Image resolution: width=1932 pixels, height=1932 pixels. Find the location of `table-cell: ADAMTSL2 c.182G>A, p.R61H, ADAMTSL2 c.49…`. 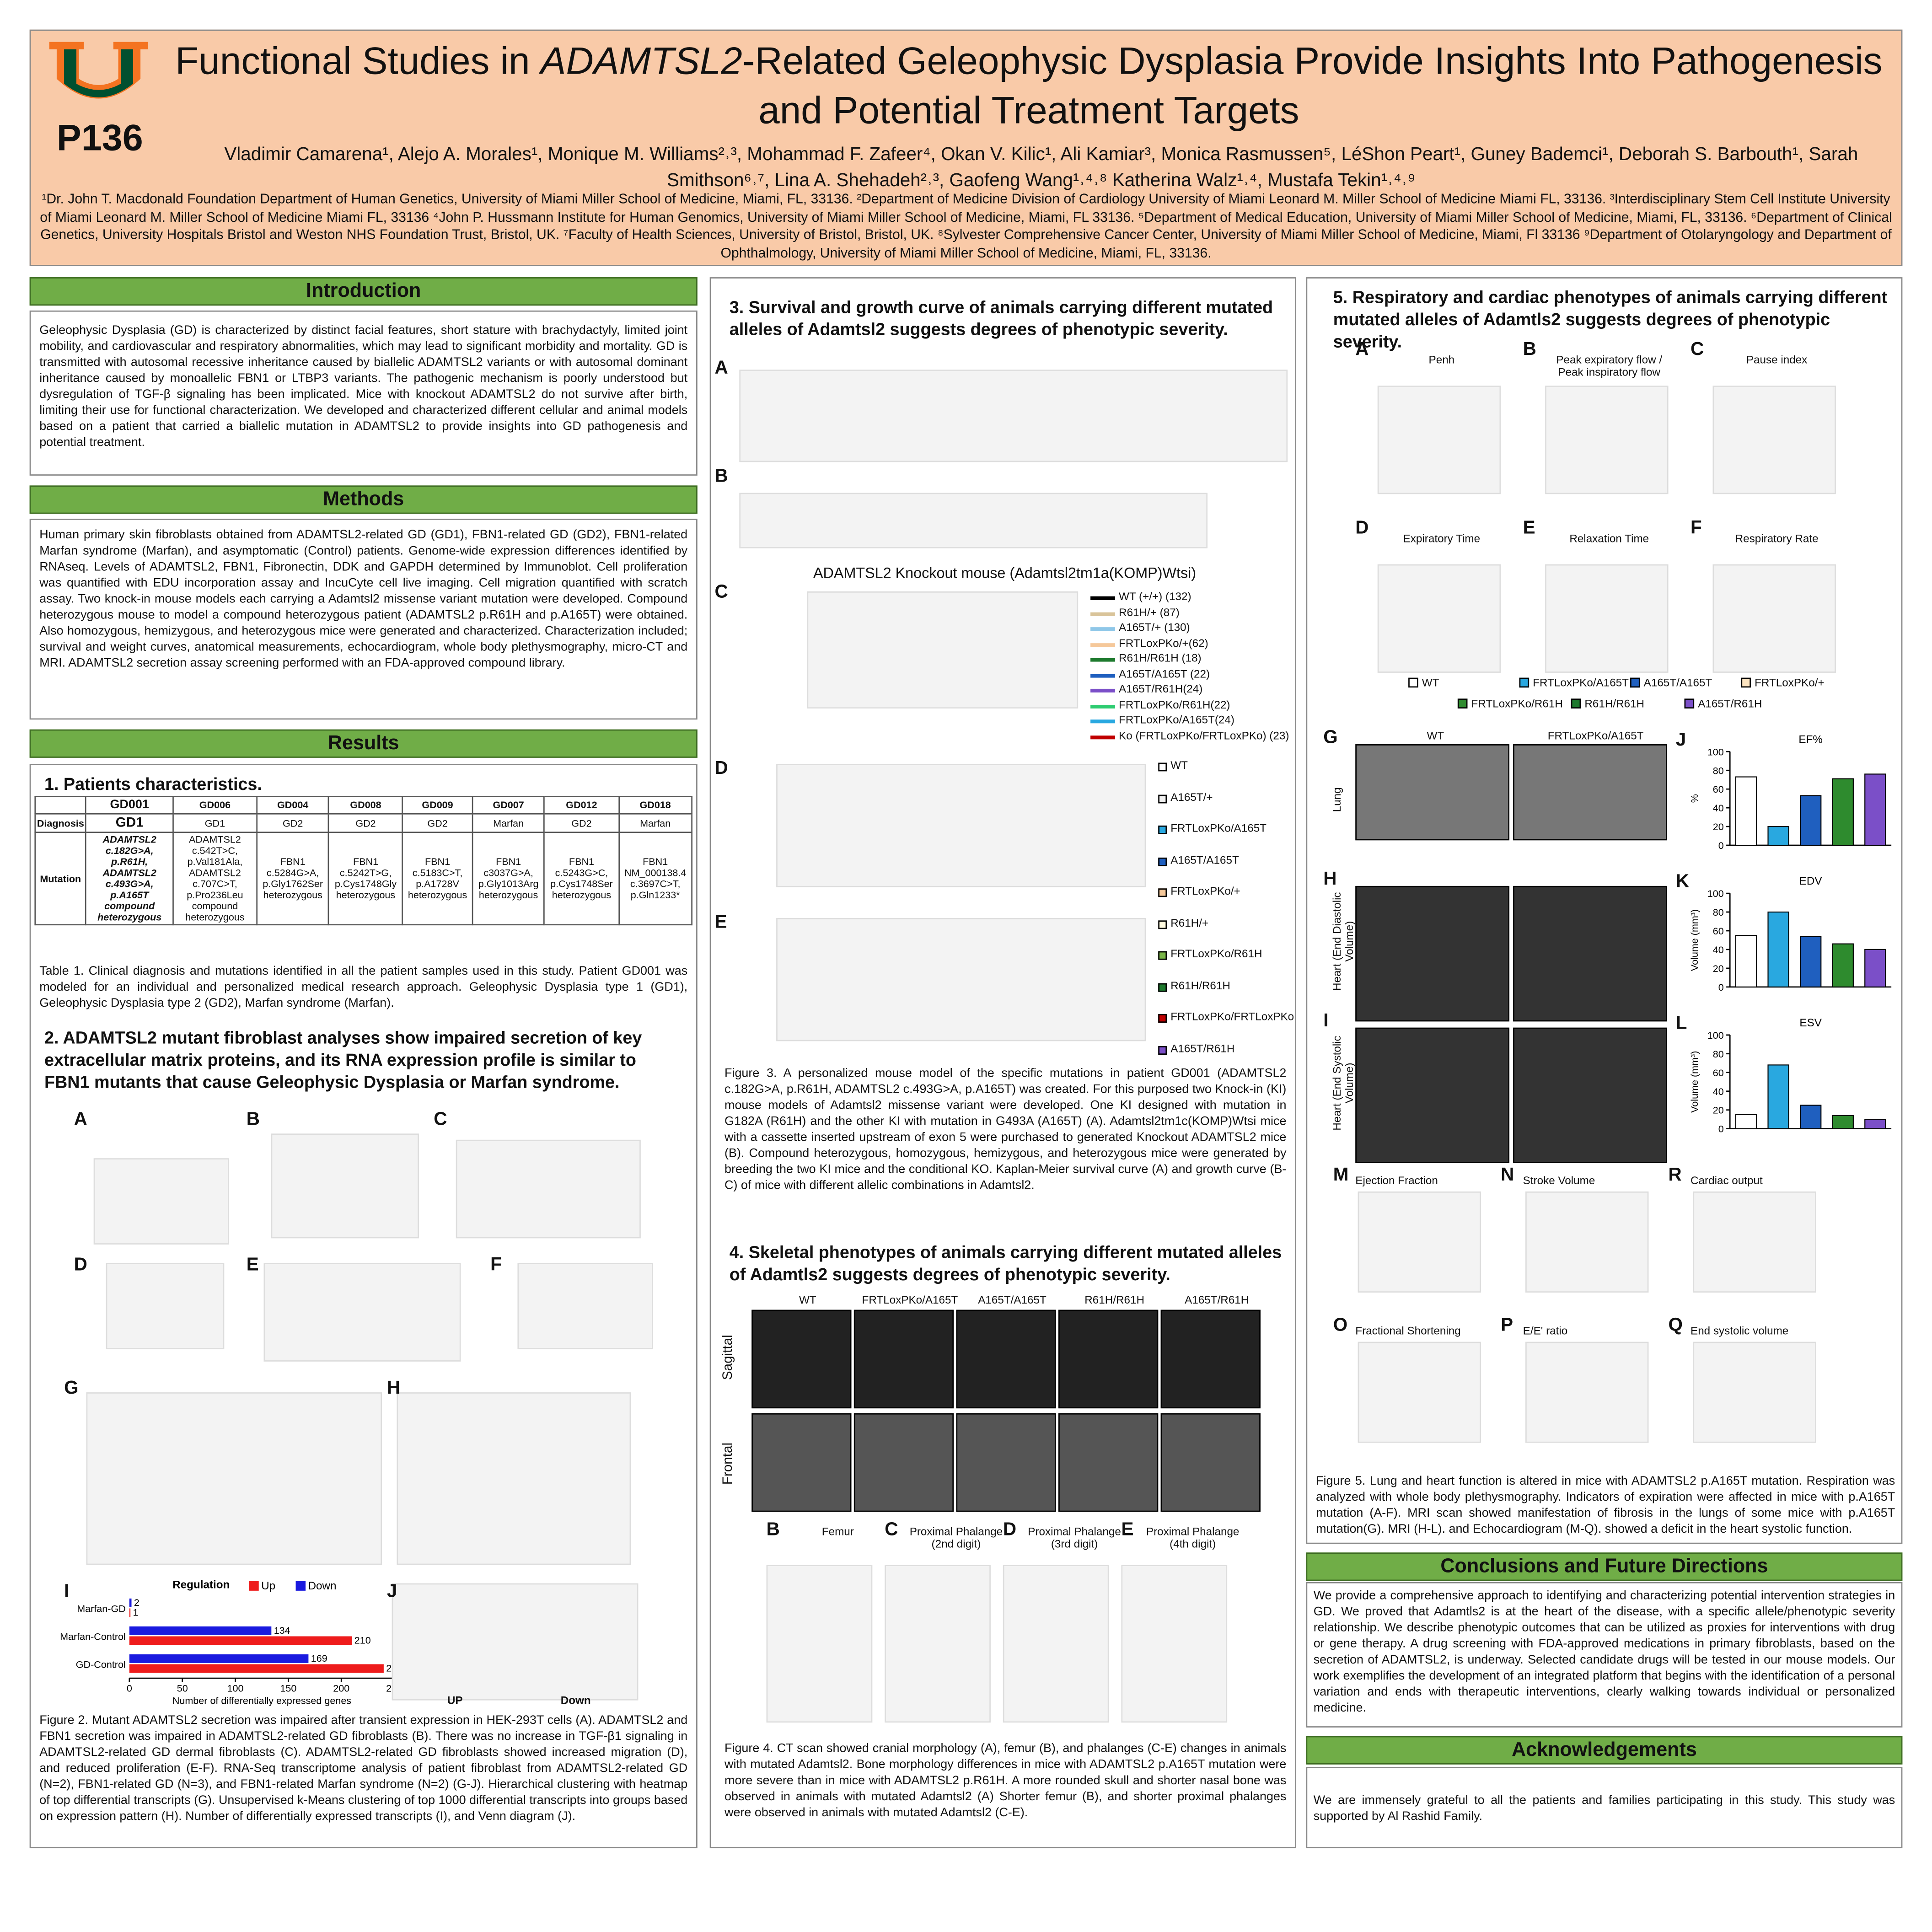

table-cell: ADAMTSL2 c.182G>A, p.R61H, ADAMTSL2 c.49… is located at coordinates (129, 879).